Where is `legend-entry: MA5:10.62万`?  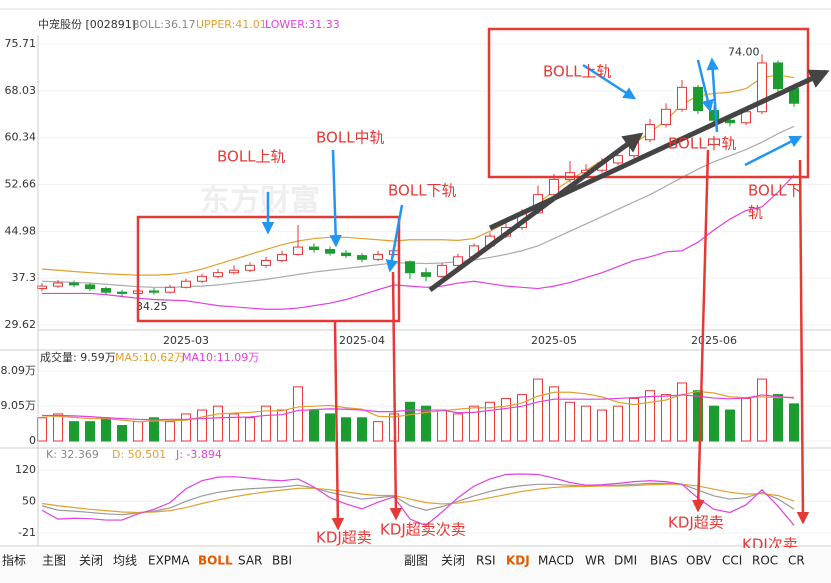 legend-entry: MA5:10.62万 is located at coordinates (150, 357).